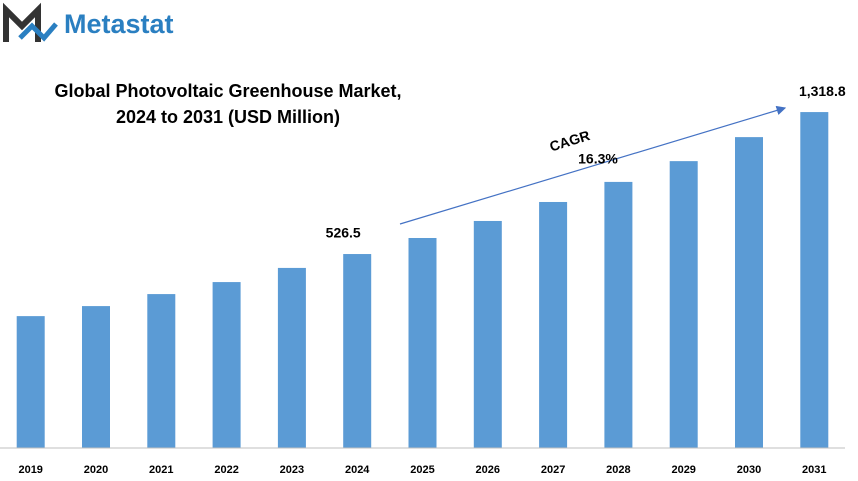  Describe the element at coordinates (553, 470) in the screenshot. I see `x-tick-label: 2027` at that location.